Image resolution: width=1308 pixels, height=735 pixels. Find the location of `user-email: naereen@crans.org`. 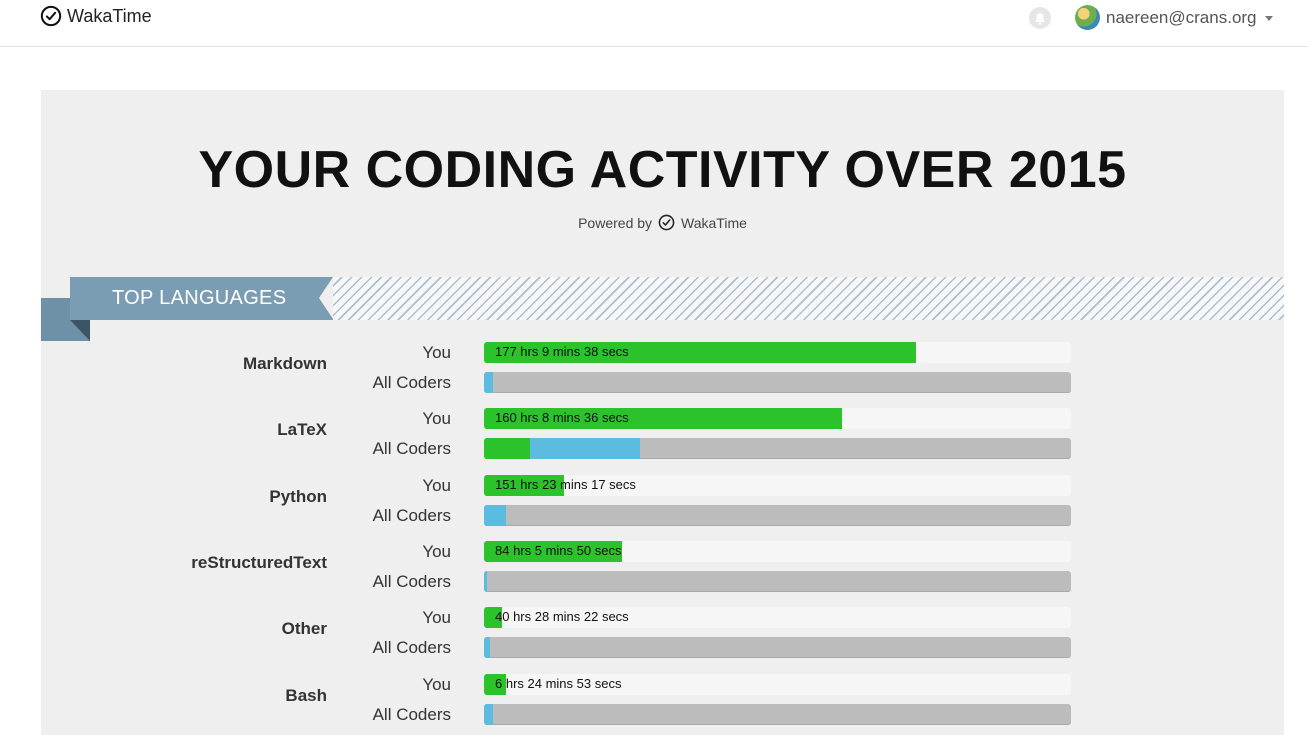

user-email: naereen@crans.org is located at coordinates (1181, 17).